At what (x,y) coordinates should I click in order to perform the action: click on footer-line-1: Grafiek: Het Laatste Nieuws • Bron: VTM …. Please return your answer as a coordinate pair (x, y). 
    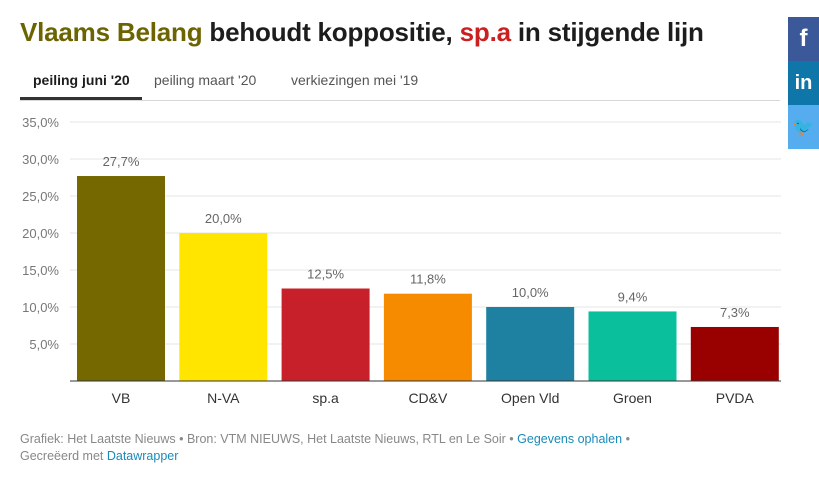
    Looking at the image, I should click on (325, 439).